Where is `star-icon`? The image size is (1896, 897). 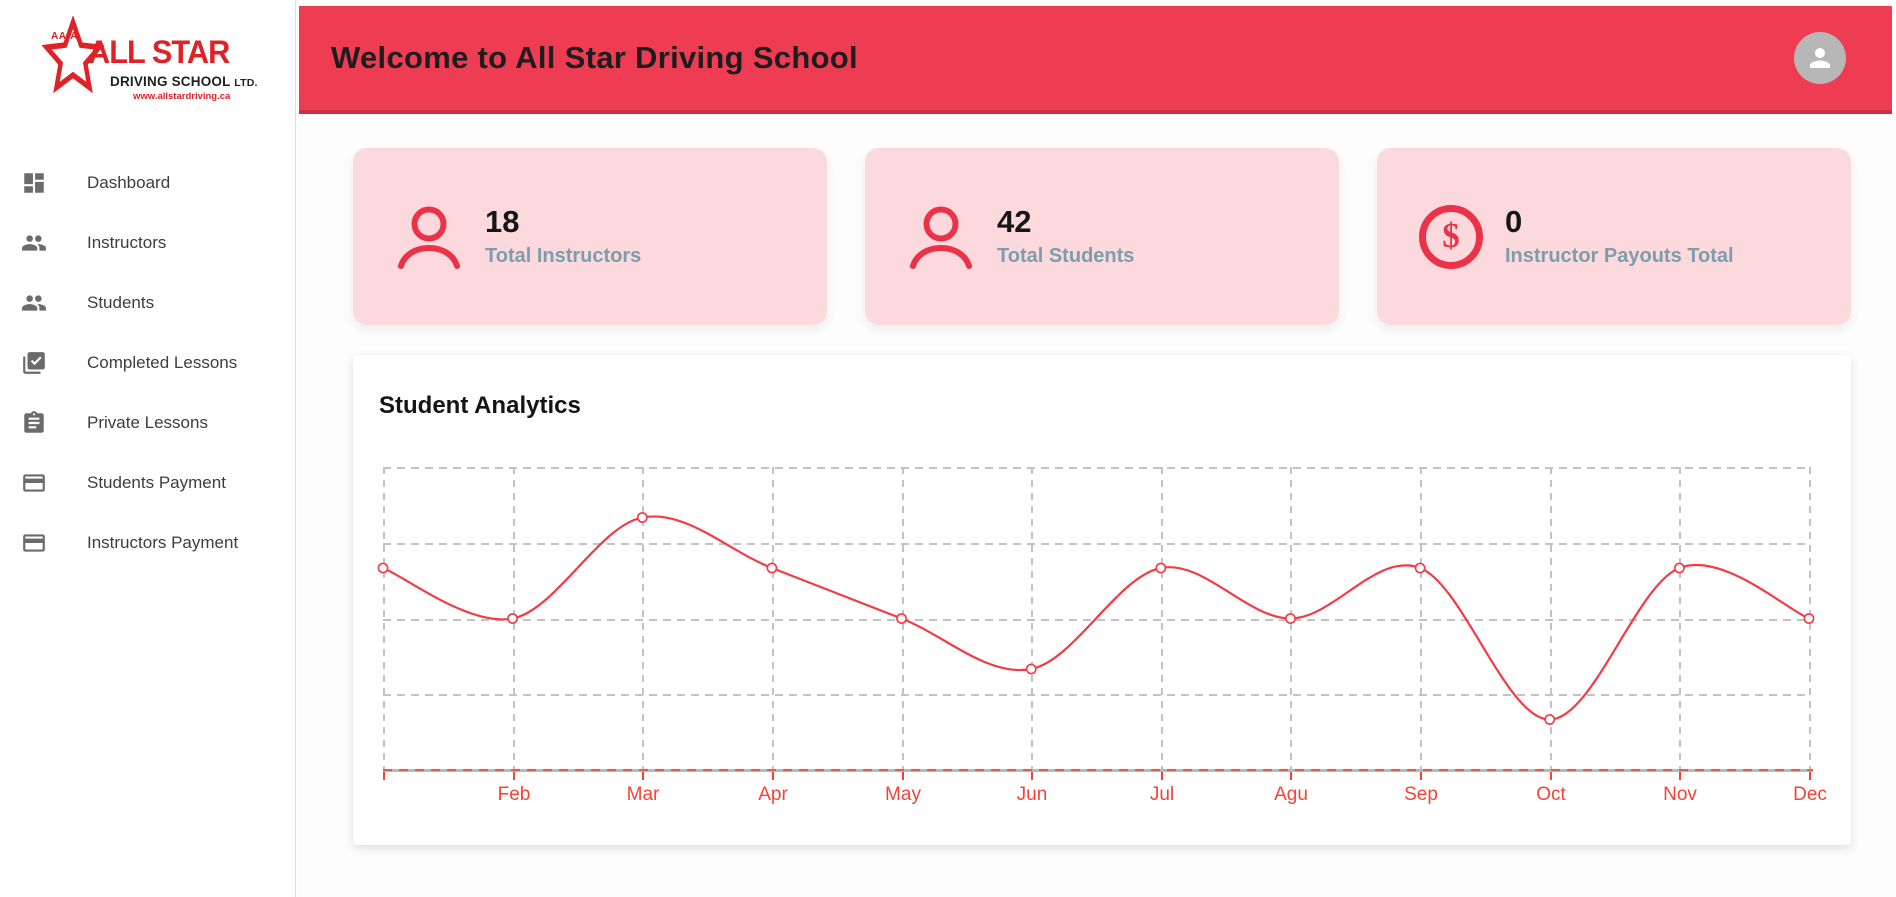 star-icon is located at coordinates (73, 55).